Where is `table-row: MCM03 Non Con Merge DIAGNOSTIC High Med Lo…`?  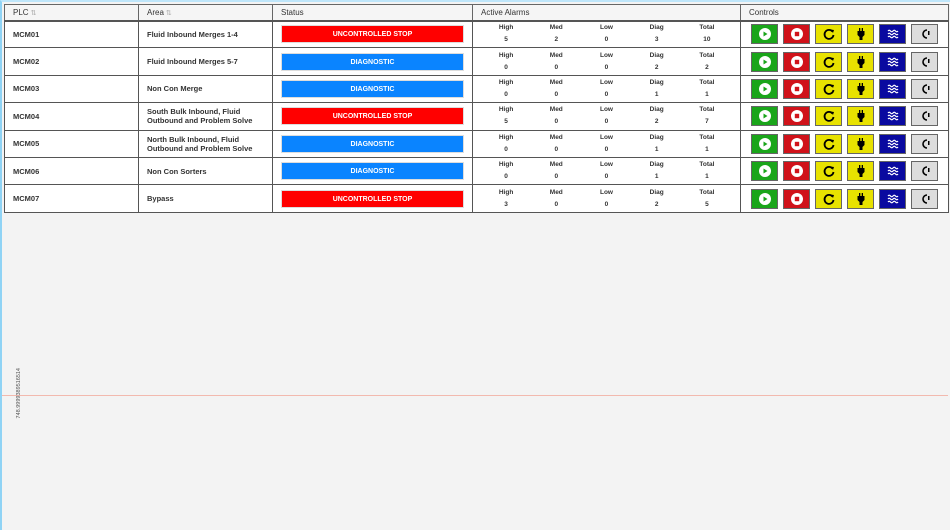
table-row: MCM03 Non Con Merge DIAGNOSTIC High Med Lo… is located at coordinates (476, 89).